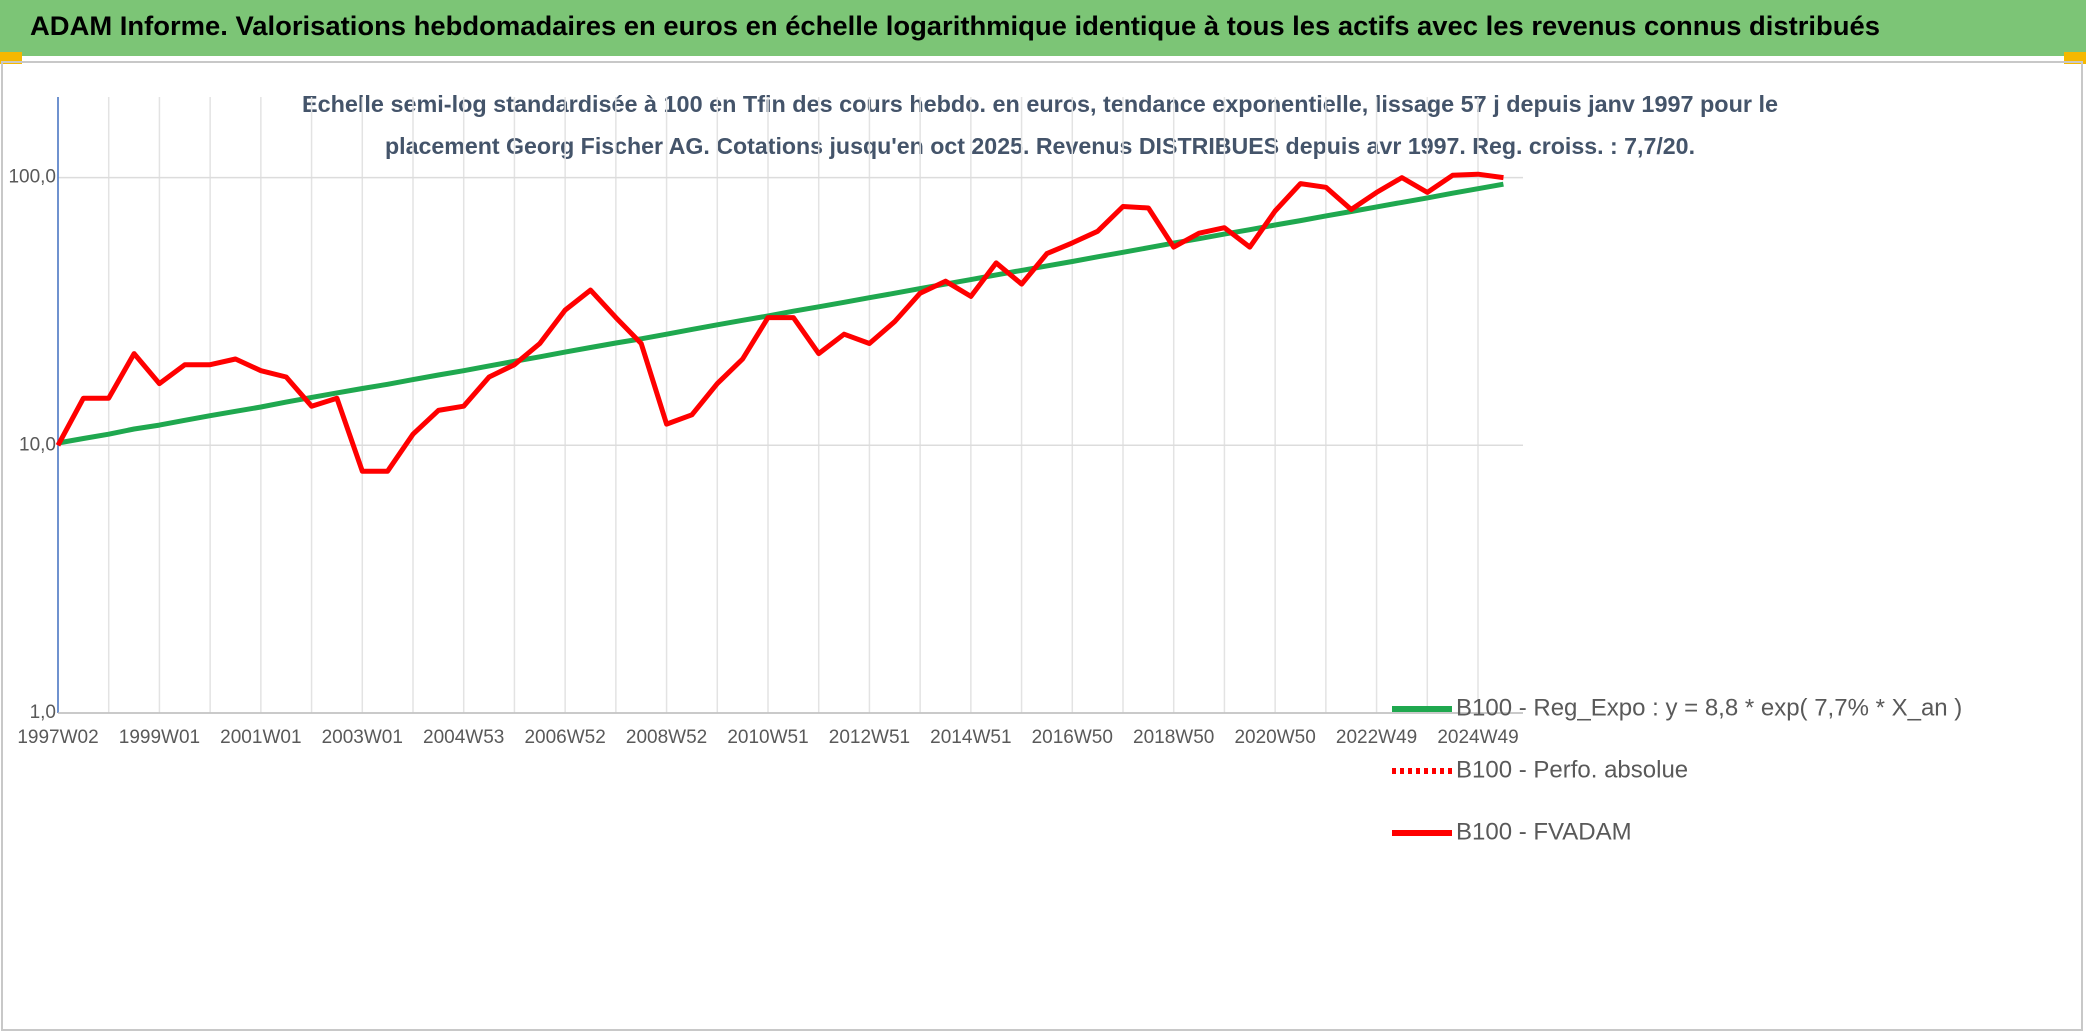 The image size is (2086, 1033). I want to click on x-tick-label: 2008W52, so click(666, 737).